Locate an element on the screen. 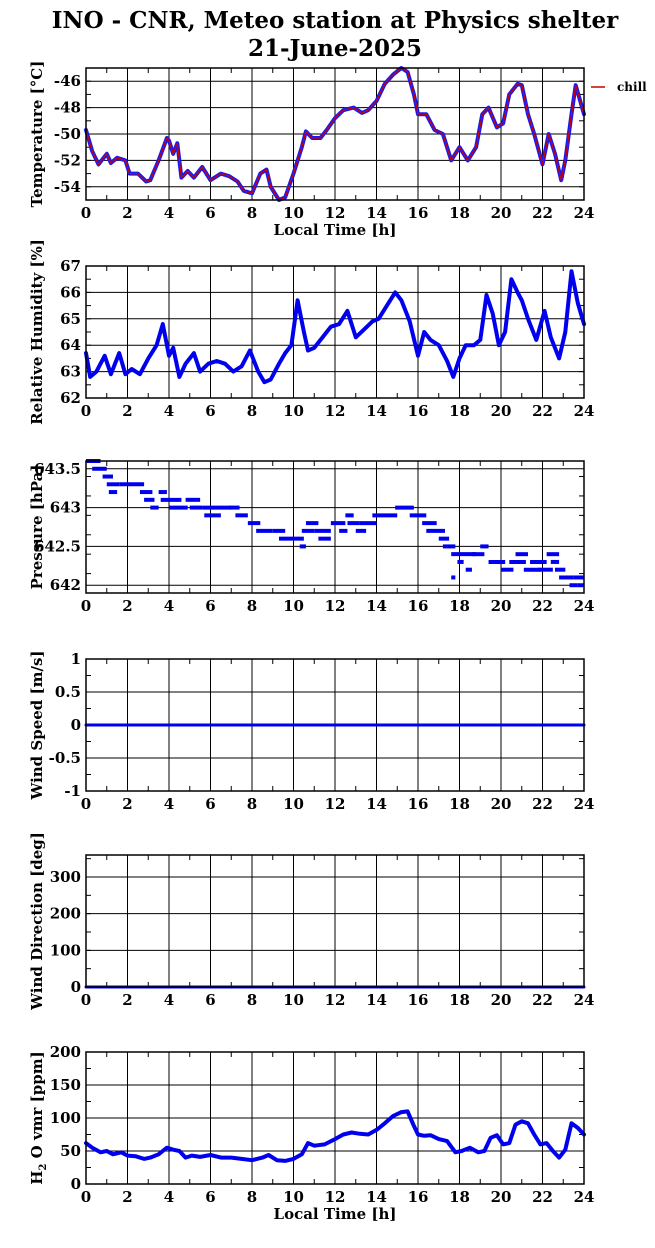 Image resolution: width=655 pixels, height=1248 pixels. h2o-ylabel: H2 O vmr [ppm] is located at coordinates (38, 1117).